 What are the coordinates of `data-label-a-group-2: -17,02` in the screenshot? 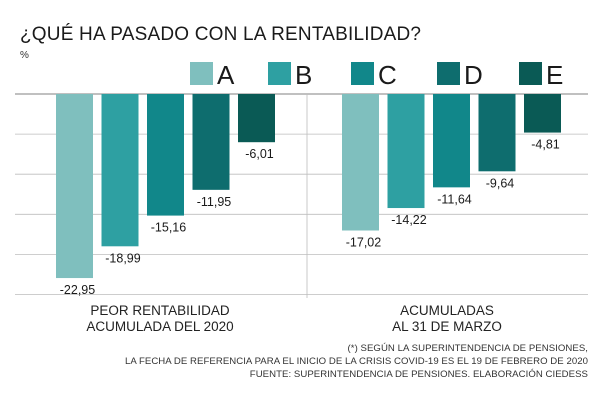 It's located at (363, 243).